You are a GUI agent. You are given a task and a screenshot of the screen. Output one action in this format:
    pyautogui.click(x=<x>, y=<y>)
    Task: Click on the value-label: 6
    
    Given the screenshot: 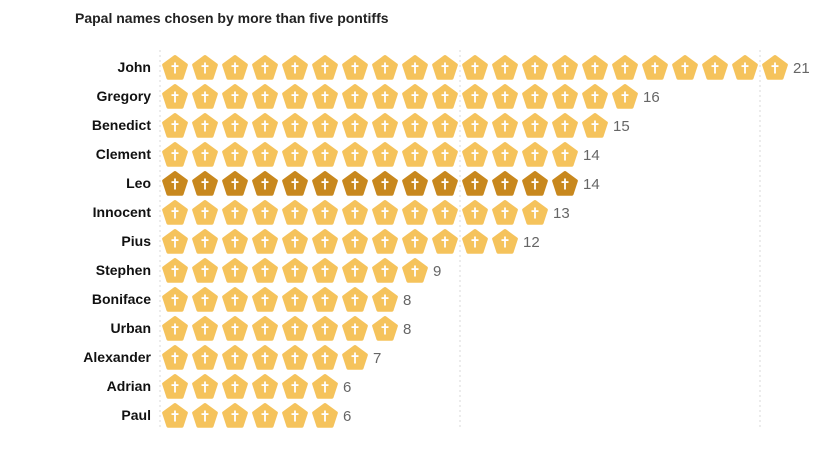 What is the action you would take?
    pyautogui.click(x=347, y=416)
    